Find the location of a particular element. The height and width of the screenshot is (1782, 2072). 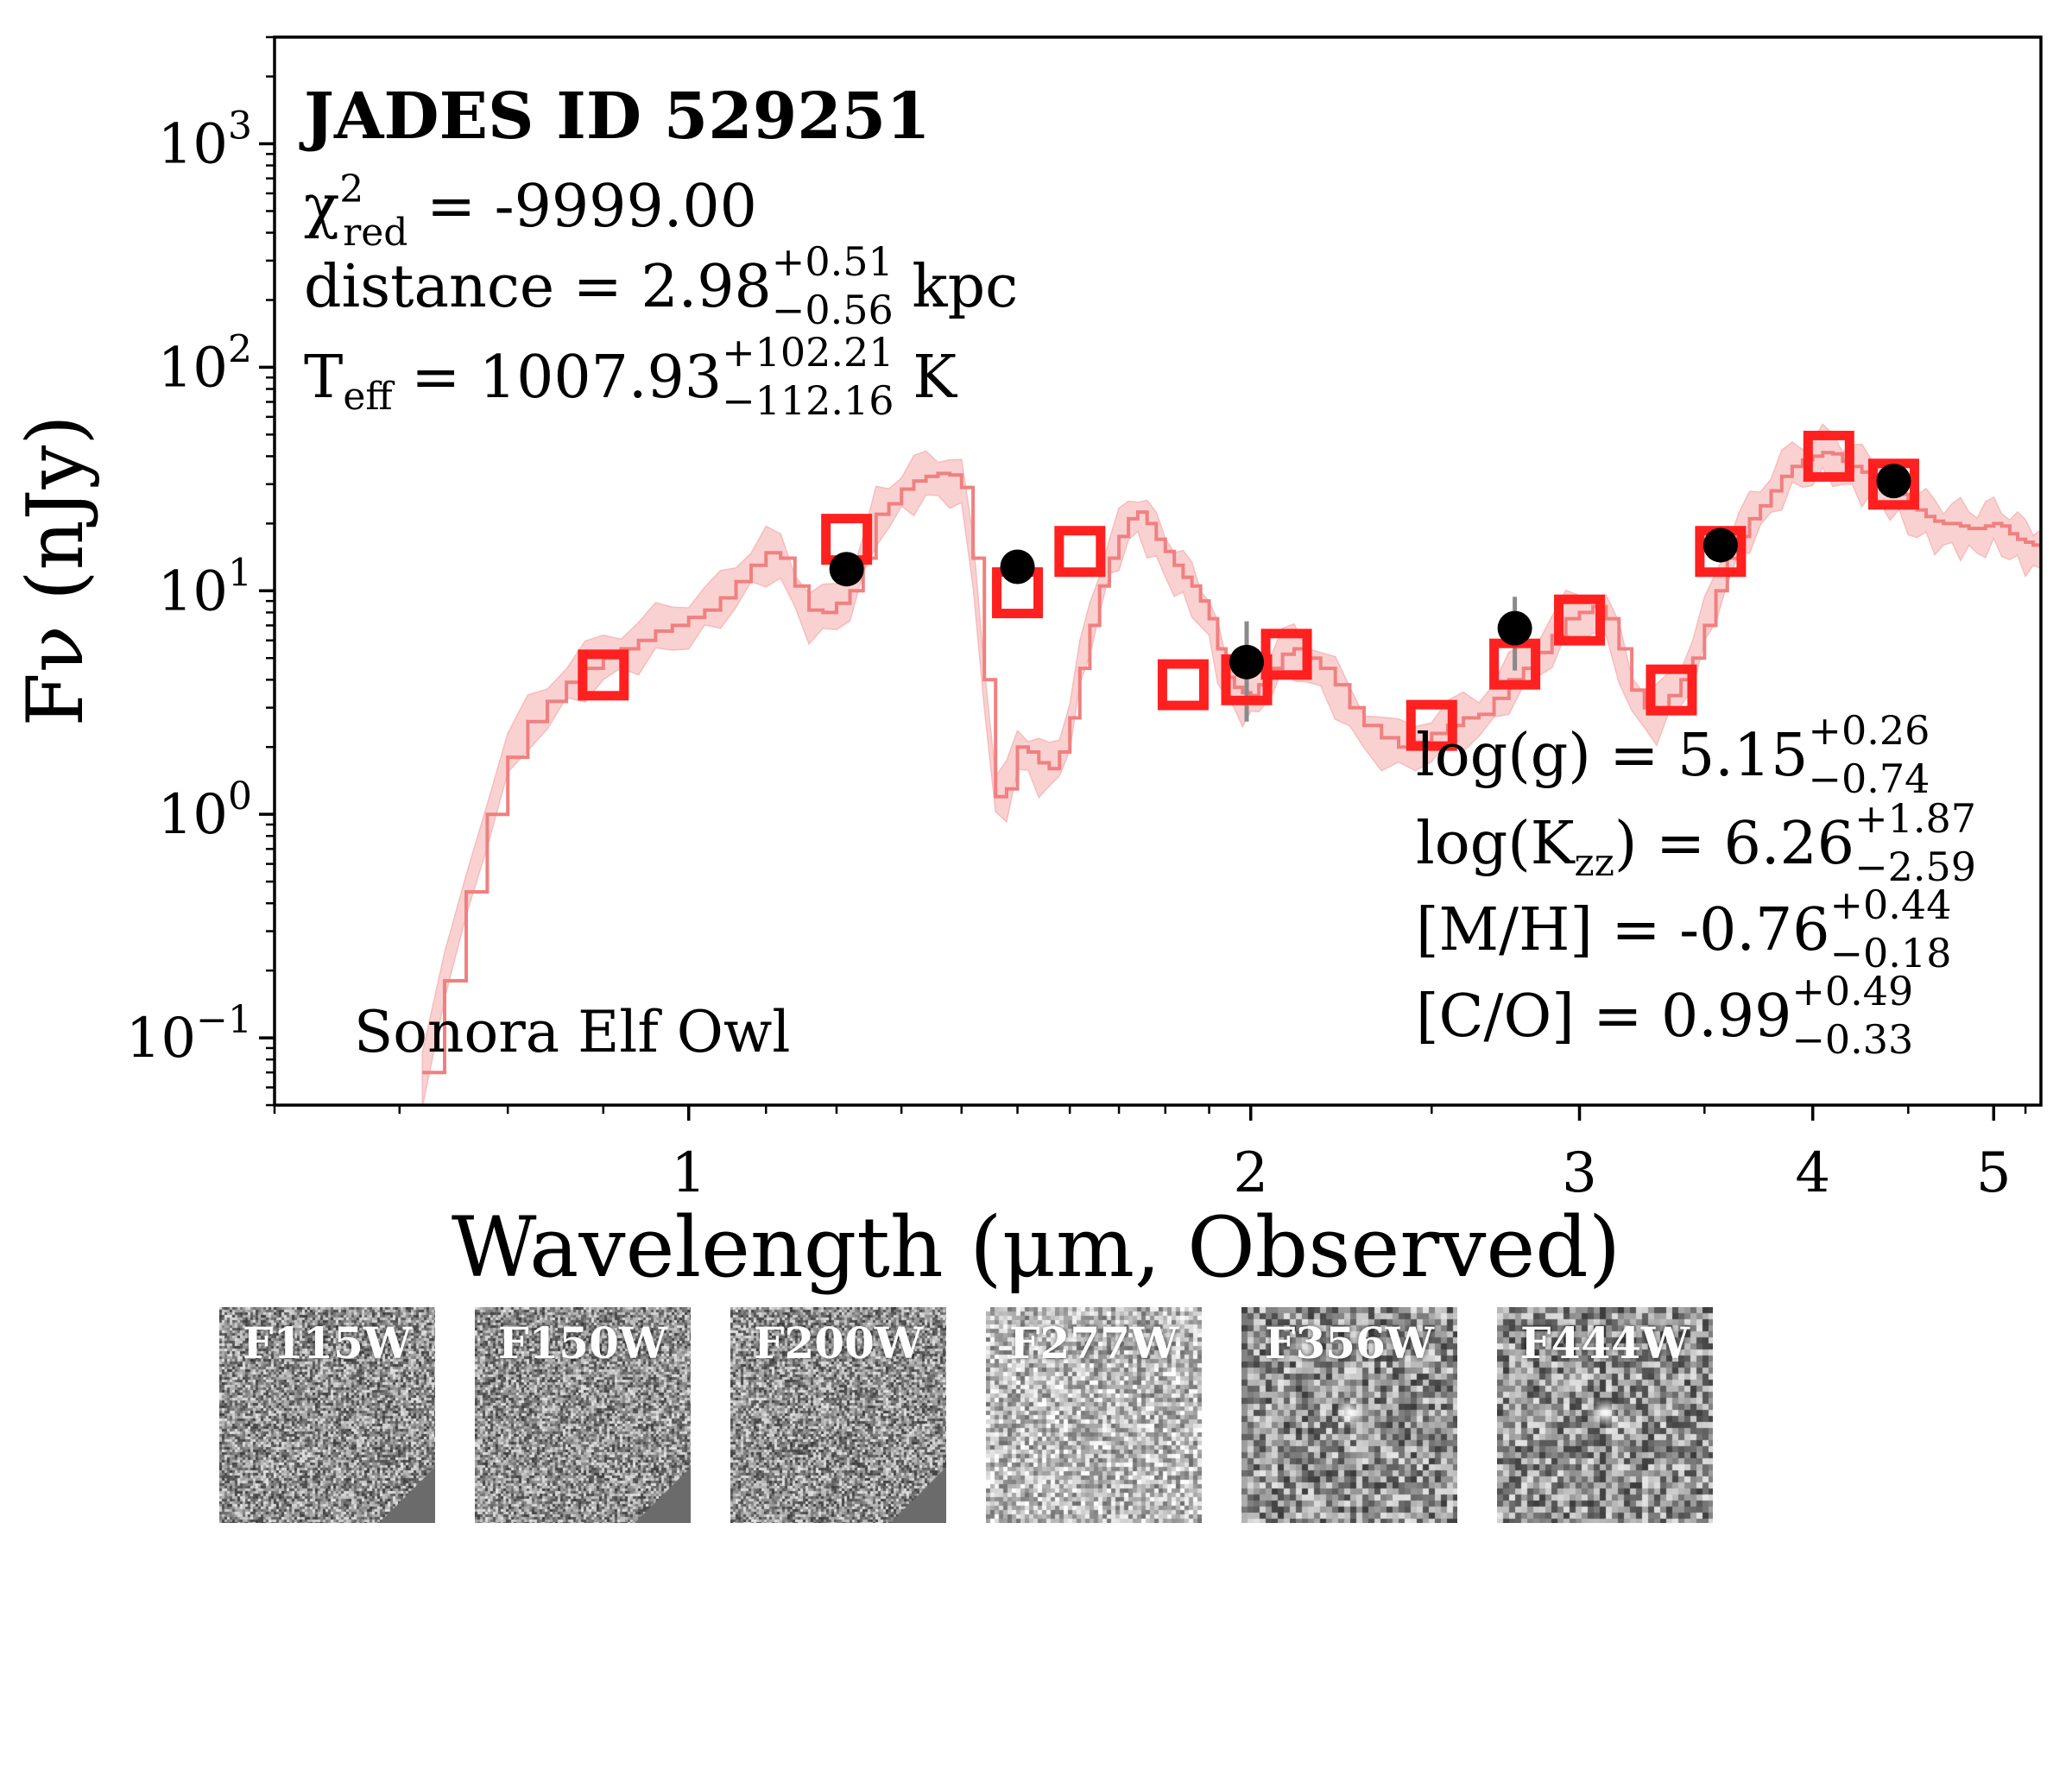

y-tick-label: 10² is located at coordinates (205, 363).